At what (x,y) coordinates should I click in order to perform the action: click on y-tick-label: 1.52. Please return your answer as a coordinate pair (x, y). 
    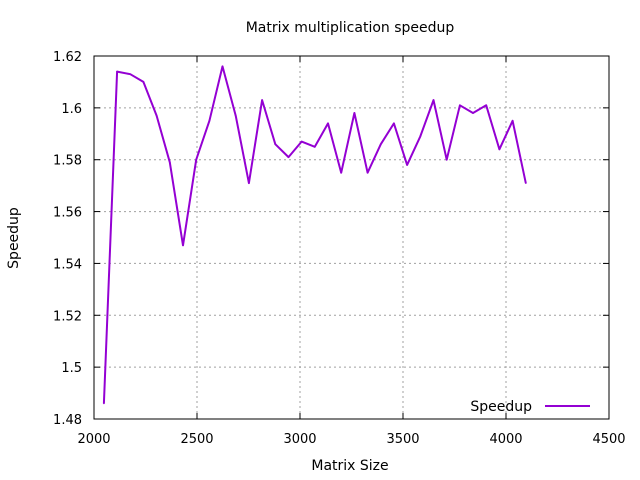
    Looking at the image, I should click on (67, 316).